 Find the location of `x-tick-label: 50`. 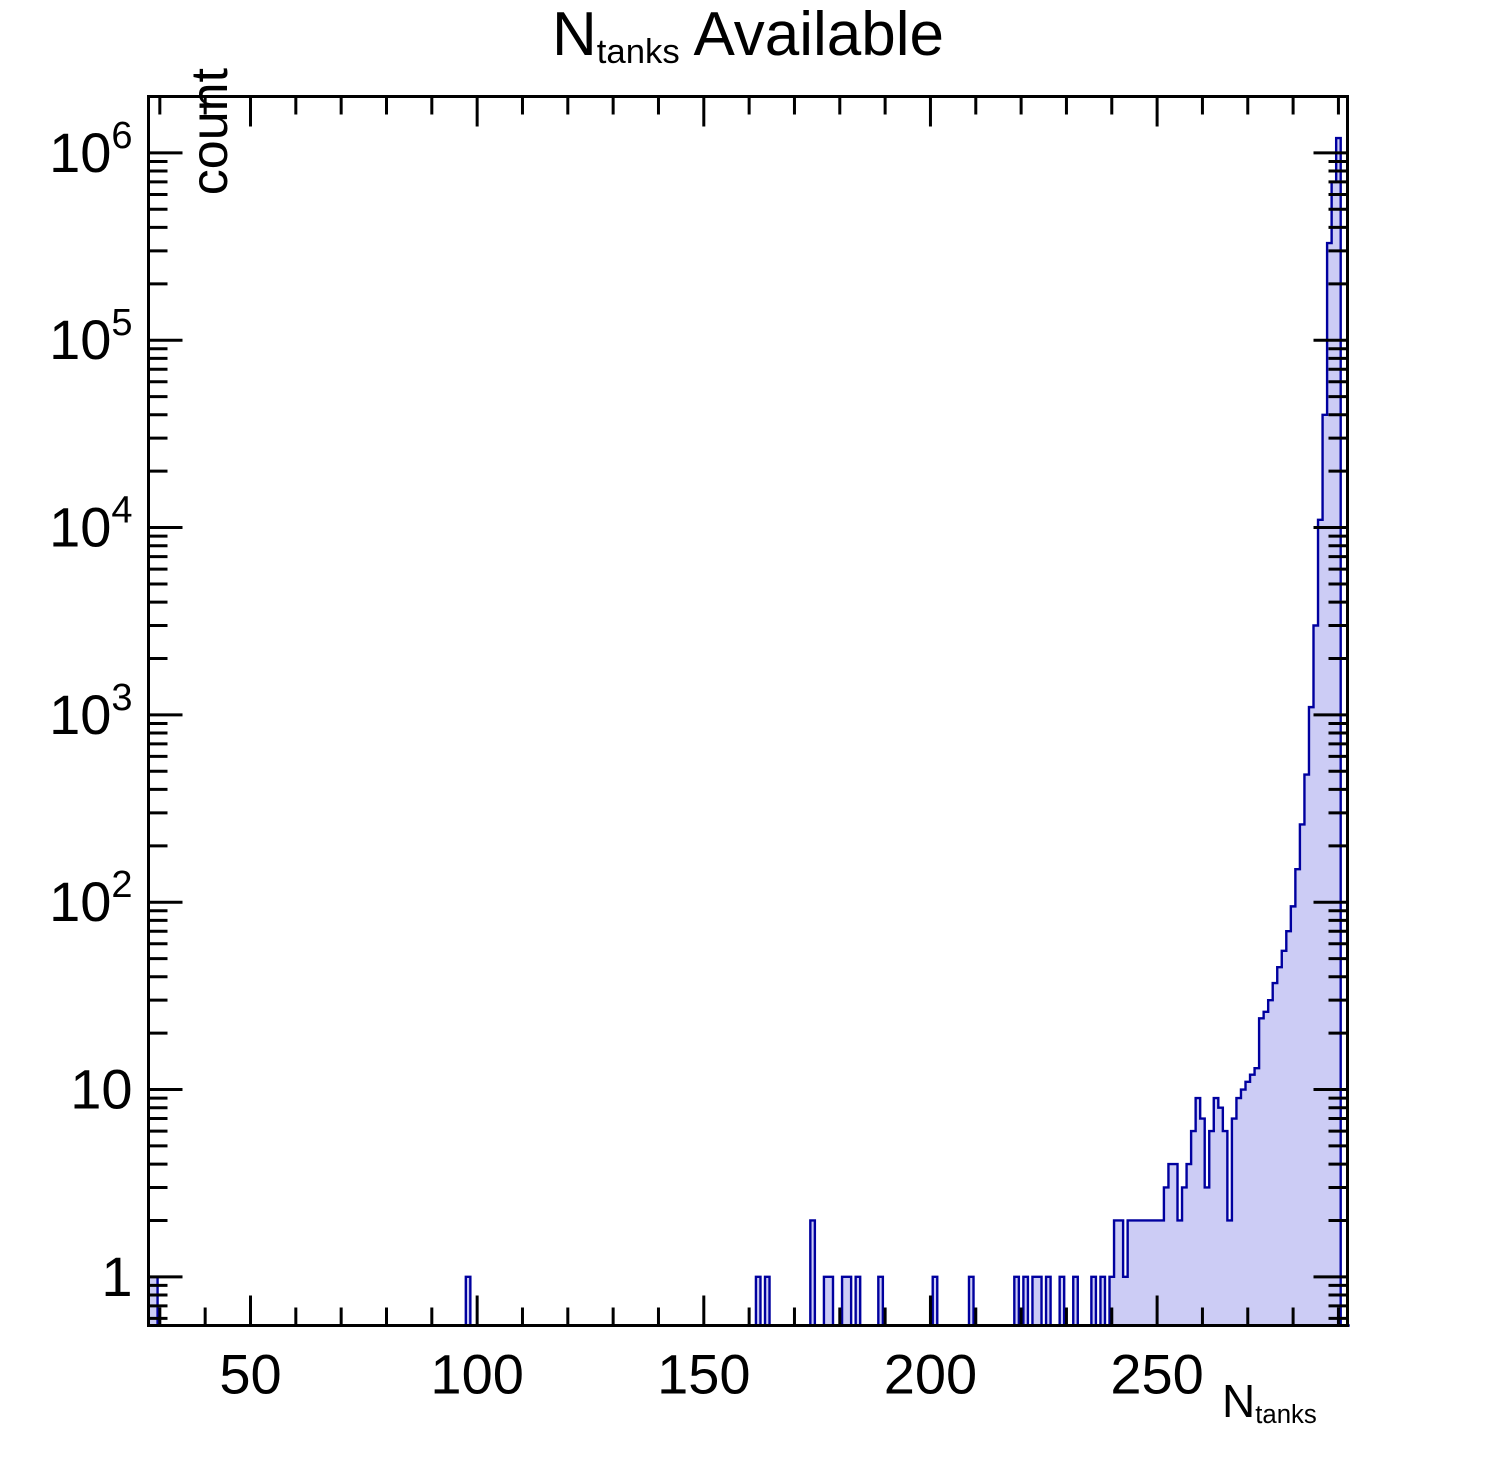

x-tick-label: 50 is located at coordinates (250, 1374).